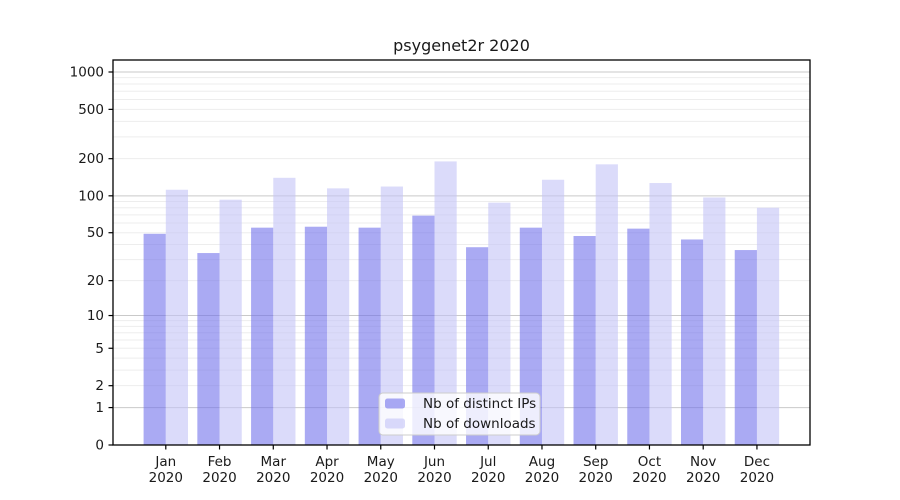  I want to click on bar-distinct-ips-may, so click(369, 336).